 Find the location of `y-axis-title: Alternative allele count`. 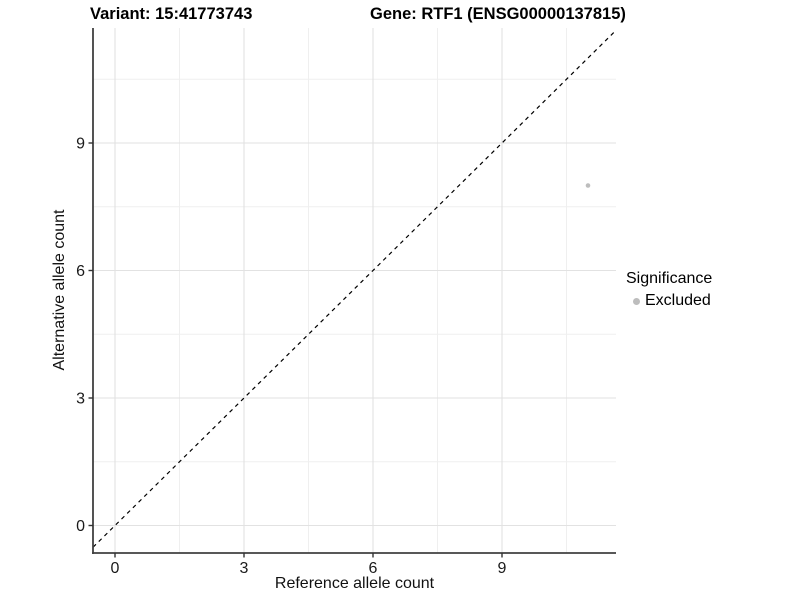

y-axis-title: Alternative allele count is located at coordinates (59, 290).